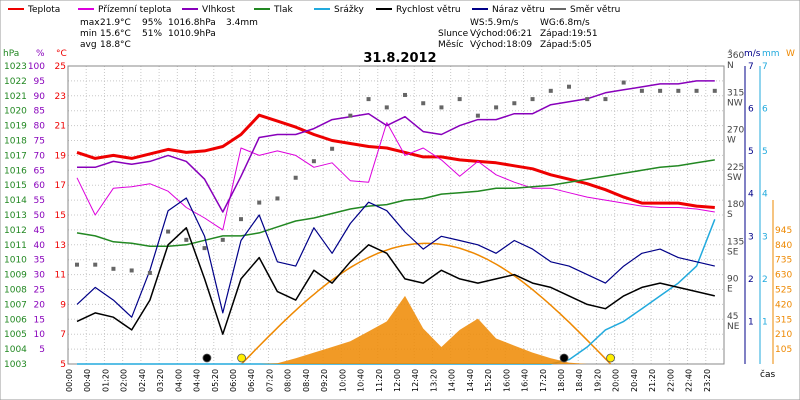 This screenshot has height=400, width=800. What do you see at coordinates (39, 261) in the screenshot?
I see `percent-tick: 35` at bounding box center [39, 261].